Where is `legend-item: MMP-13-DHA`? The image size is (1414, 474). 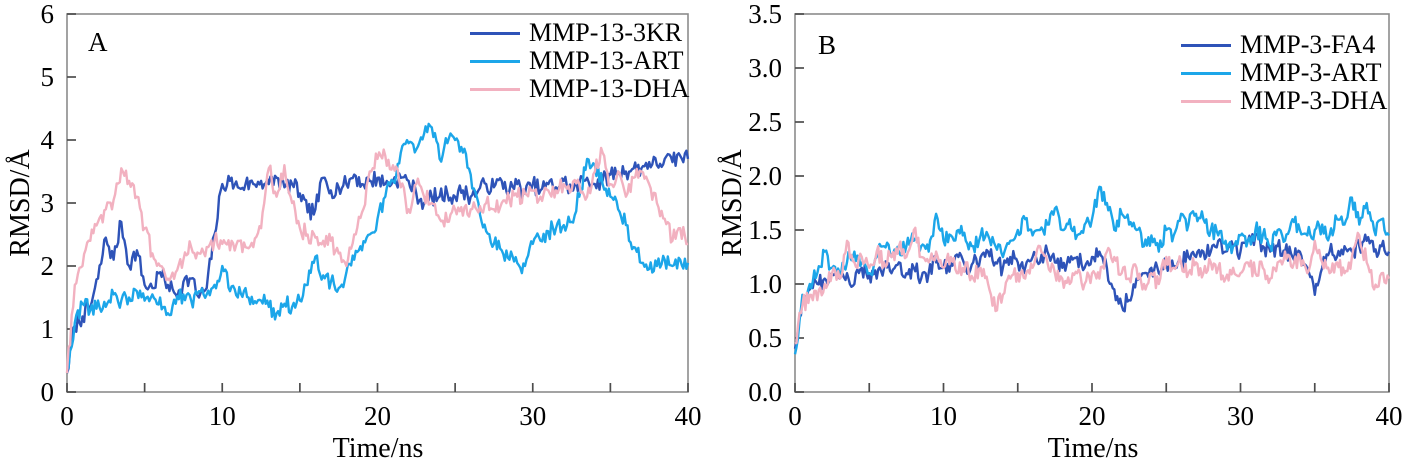 legend-item: MMP-13-DHA is located at coordinates (579, 89).